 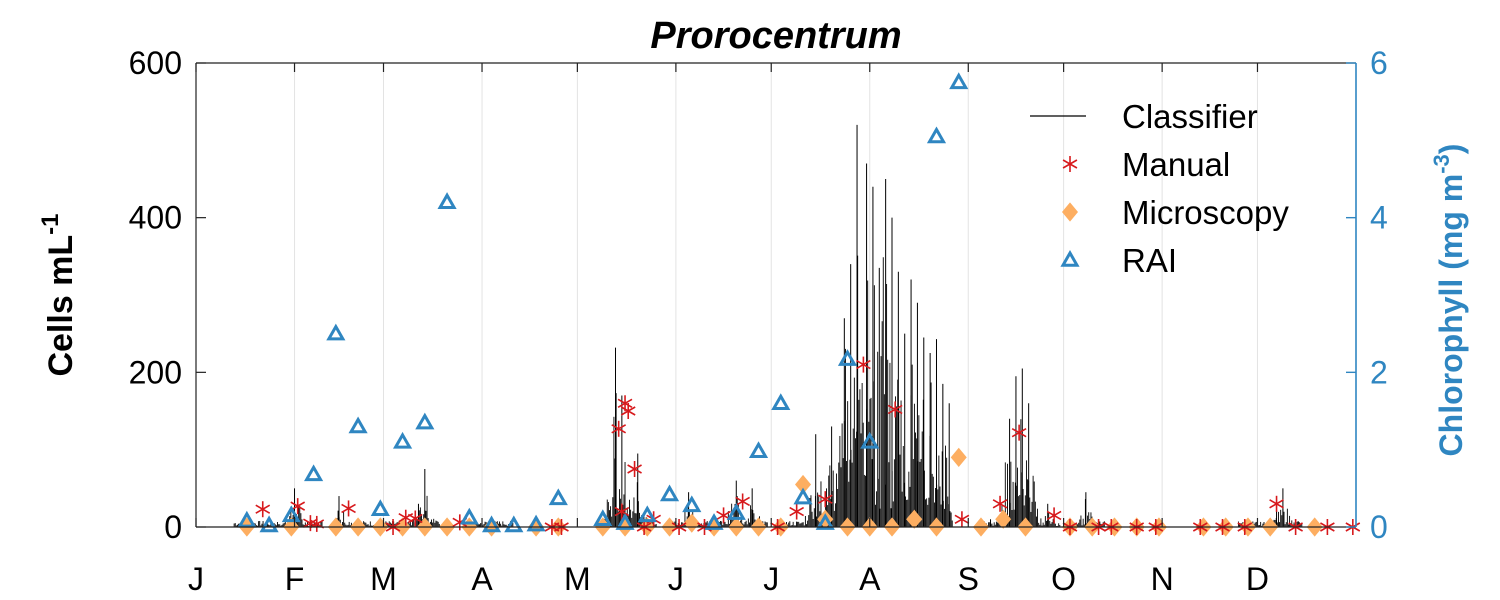 I want to click on x-tick-label: S, so click(x=968, y=579).